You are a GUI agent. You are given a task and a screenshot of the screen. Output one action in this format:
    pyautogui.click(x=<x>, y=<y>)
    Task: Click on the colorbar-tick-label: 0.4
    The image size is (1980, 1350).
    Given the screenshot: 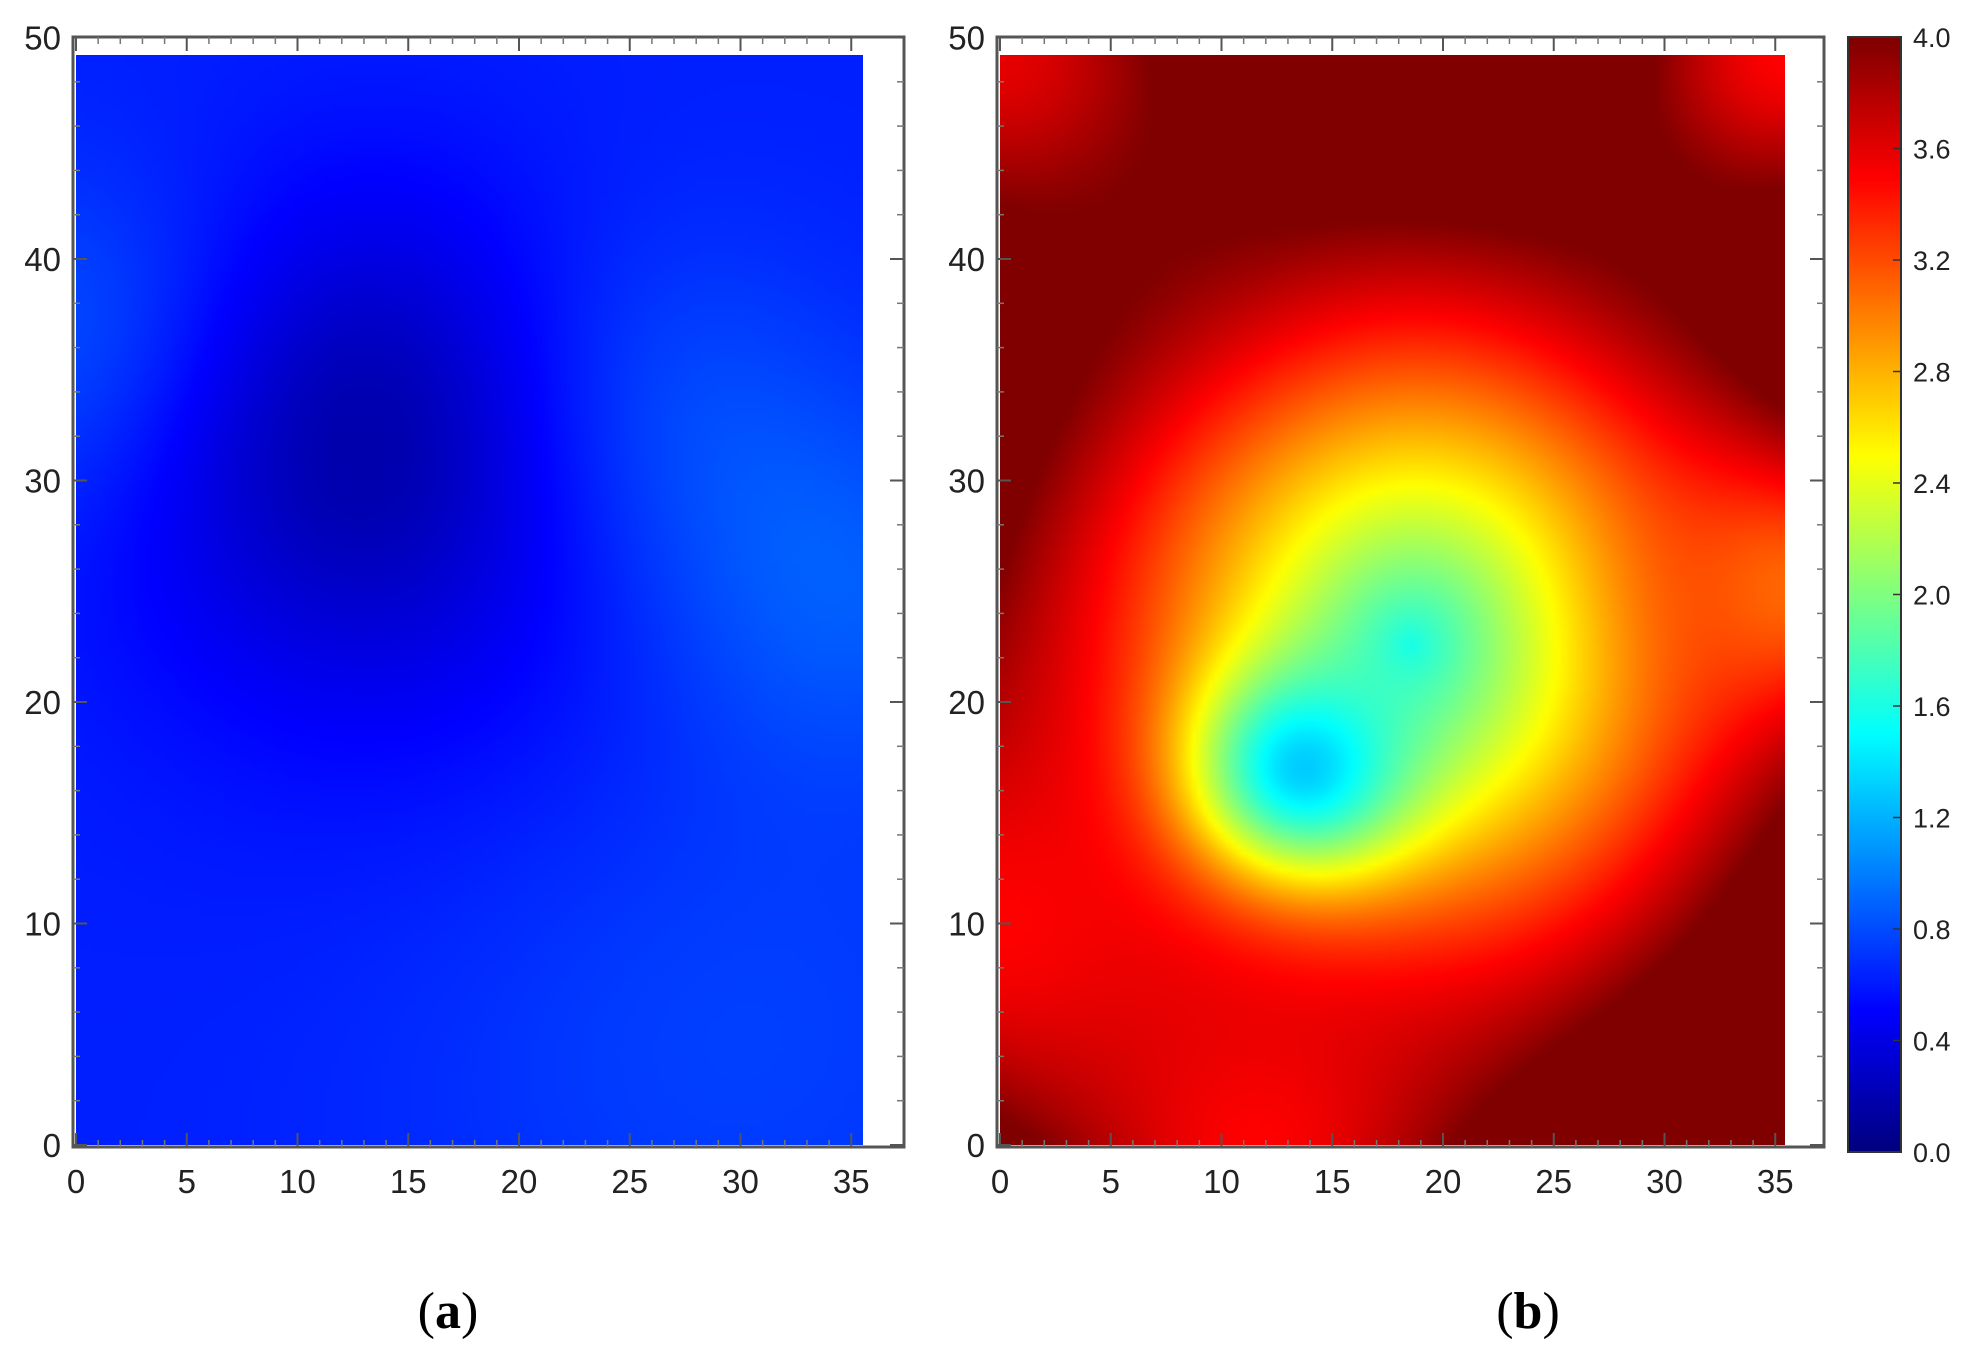 What is the action you would take?
    pyautogui.click(x=1932, y=1042)
    